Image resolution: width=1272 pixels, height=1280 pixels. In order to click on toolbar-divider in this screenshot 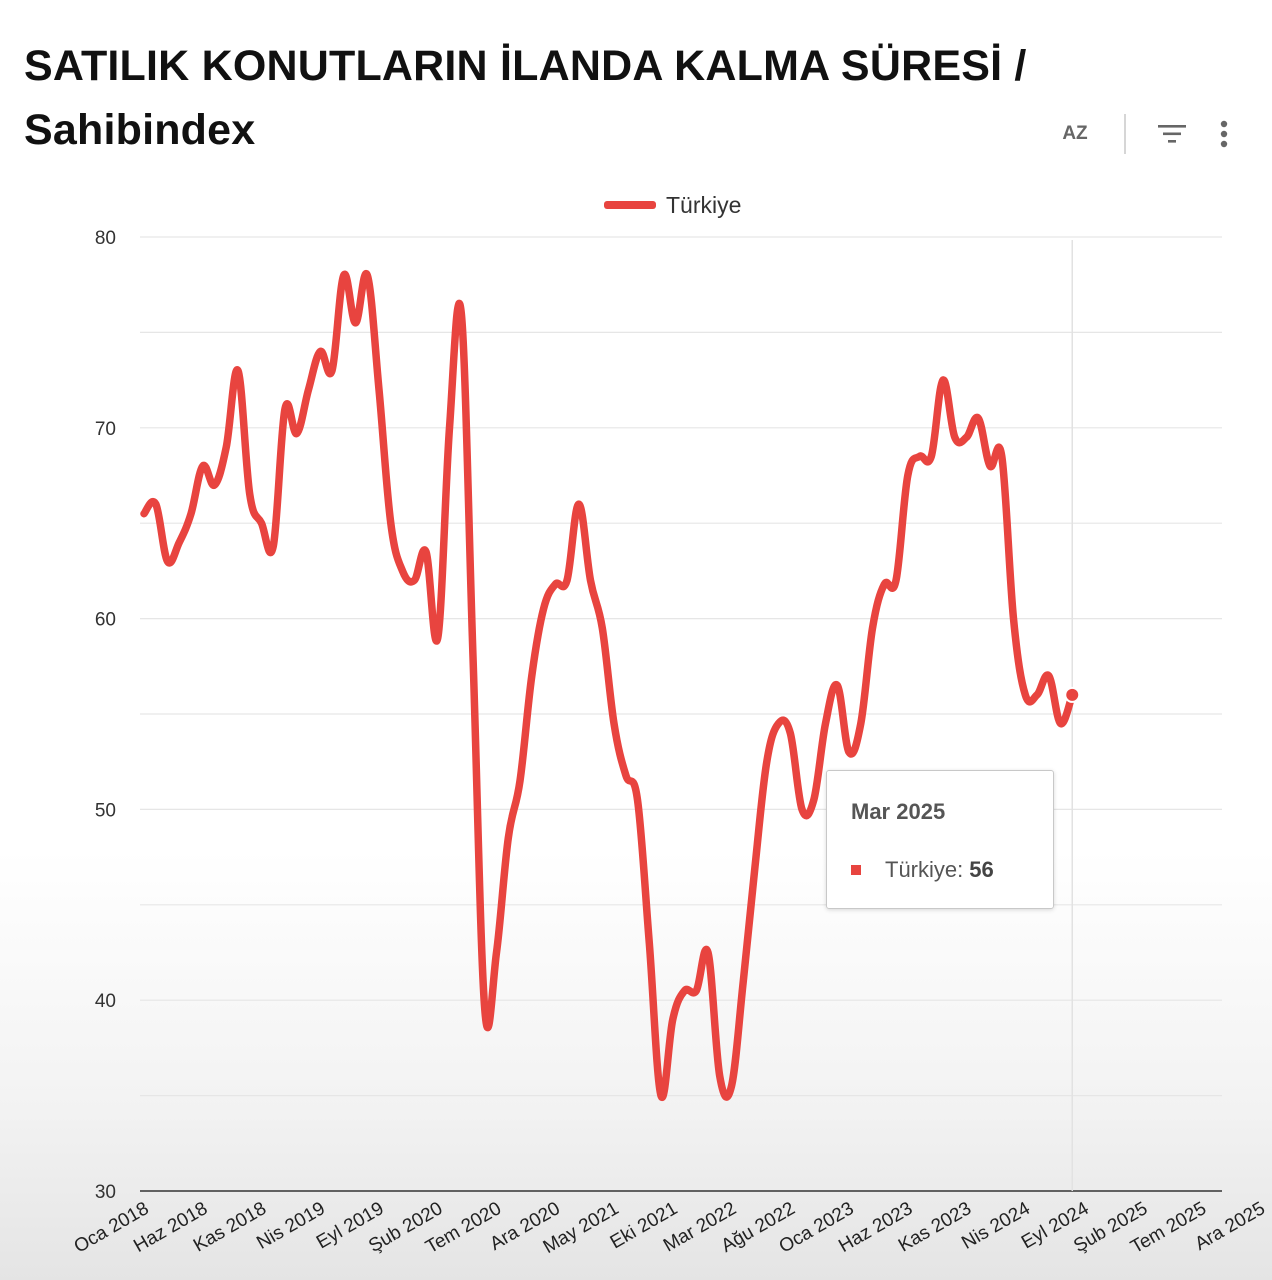, I will do `click(1125, 134)`.